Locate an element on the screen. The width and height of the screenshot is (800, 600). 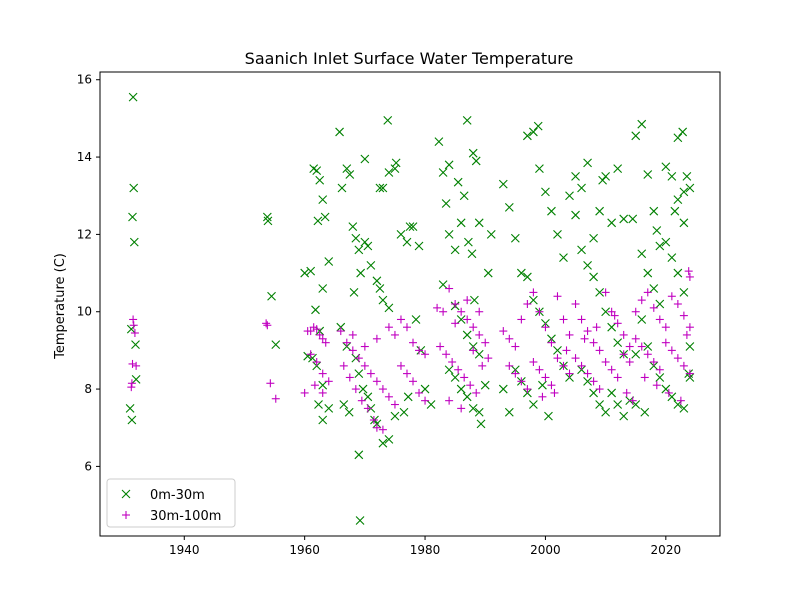
legend-label: 0m-30m is located at coordinates (177, 495).